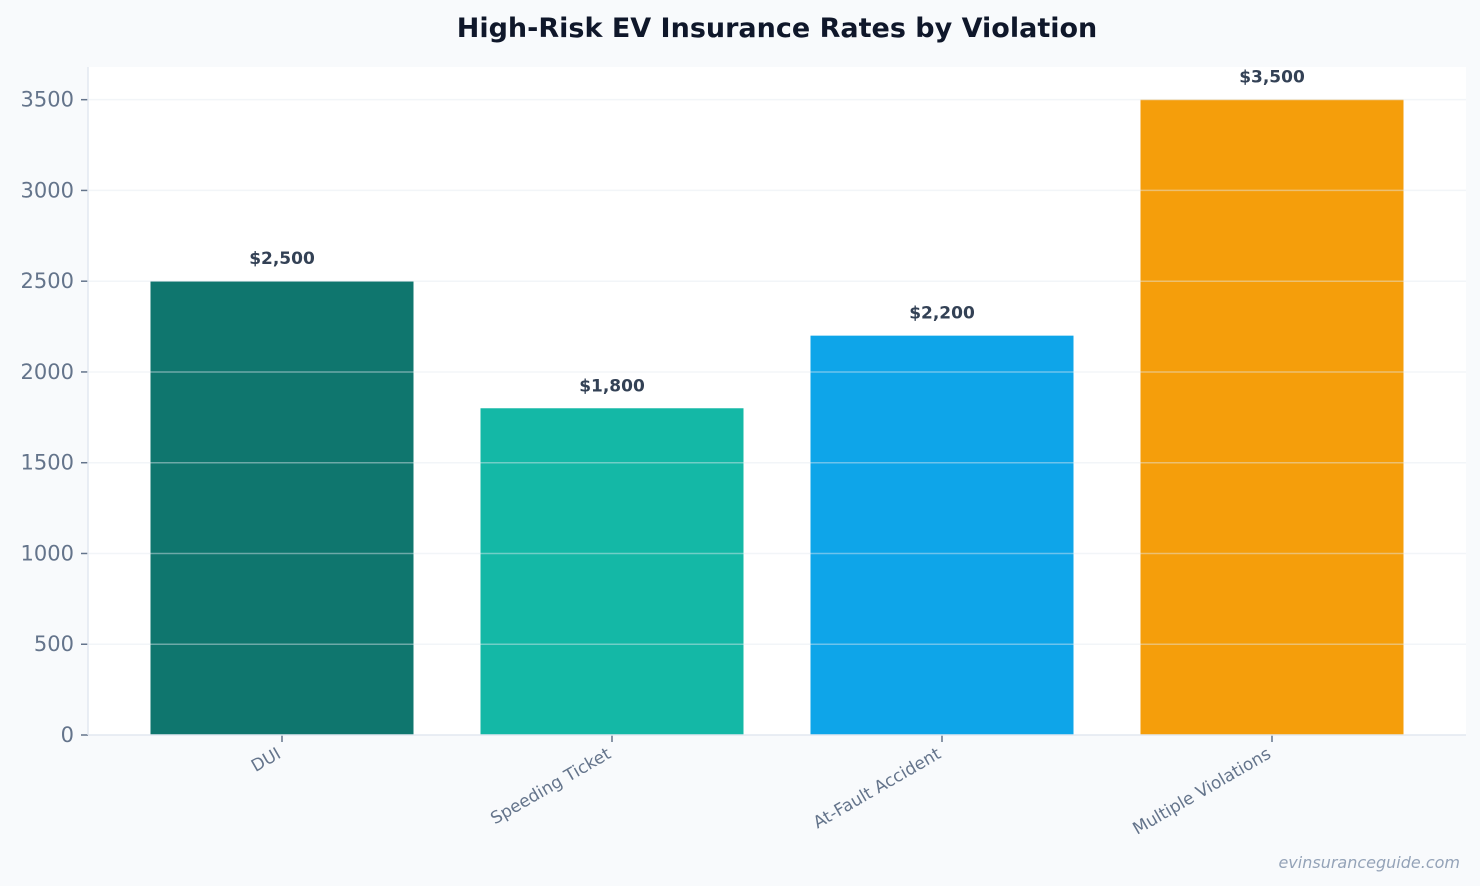 This screenshot has height=886, width=1480. I want to click on y-tick-label: 1000, so click(47, 553).